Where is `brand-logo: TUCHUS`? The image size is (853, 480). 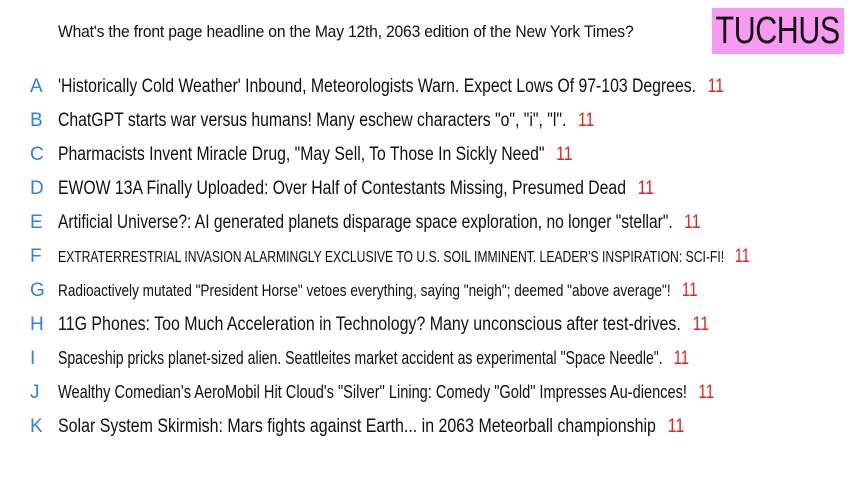 brand-logo: TUCHUS is located at coordinates (778, 31).